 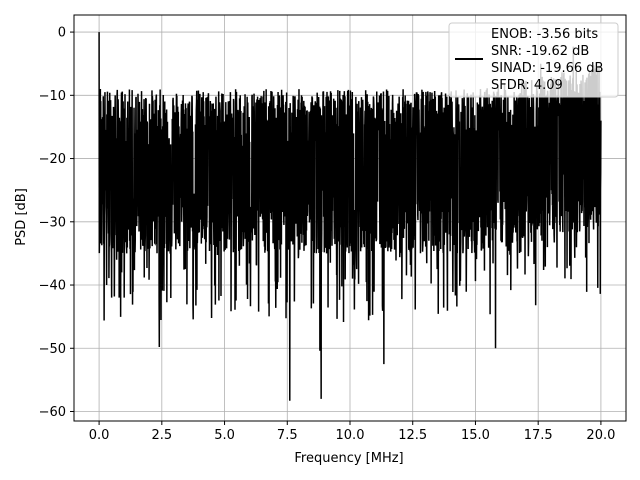 I want to click on y-tick-label: −60, so click(x=52, y=412).